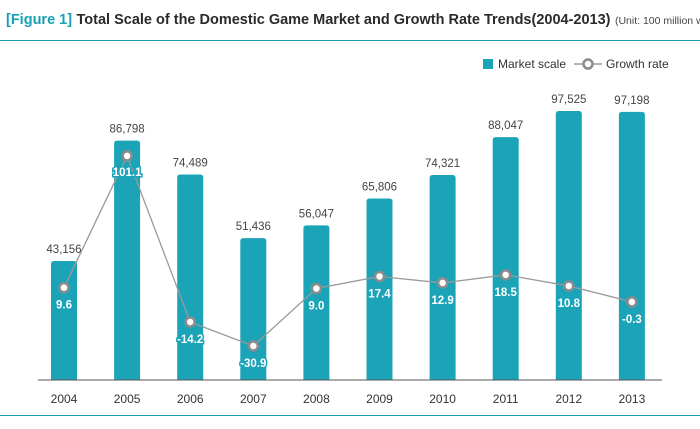  Describe the element at coordinates (568, 399) in the screenshot. I see `x-tick-2012: 2012` at that location.